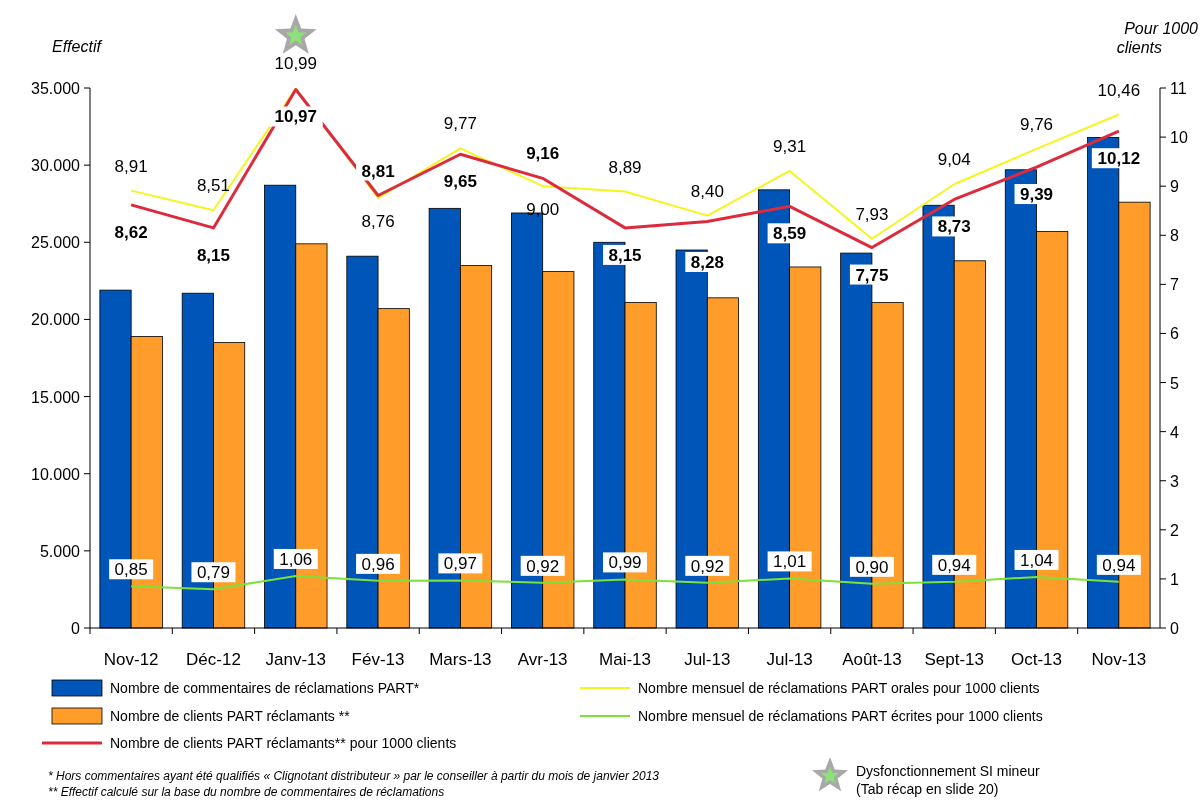 Image resolution: width=1204 pixels, height=801 pixels. What do you see at coordinates (625, 659) in the screenshot?
I see `x-tick-label: Mai-13` at bounding box center [625, 659].